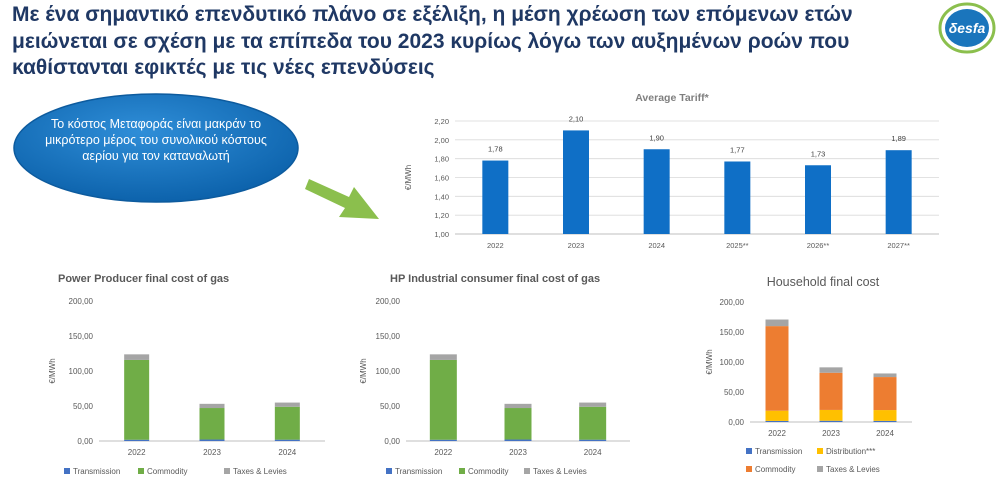 The width and height of the screenshot is (999, 481). I want to click on chart-title: Average Tariff*, so click(672, 98).